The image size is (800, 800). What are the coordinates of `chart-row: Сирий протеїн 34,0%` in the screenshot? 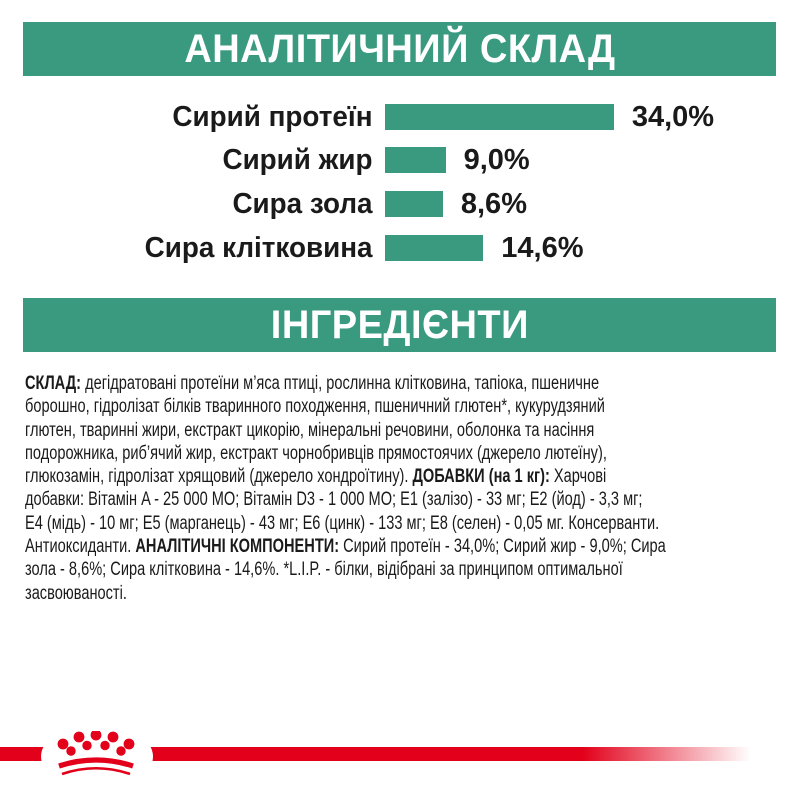 It's located at (357, 117).